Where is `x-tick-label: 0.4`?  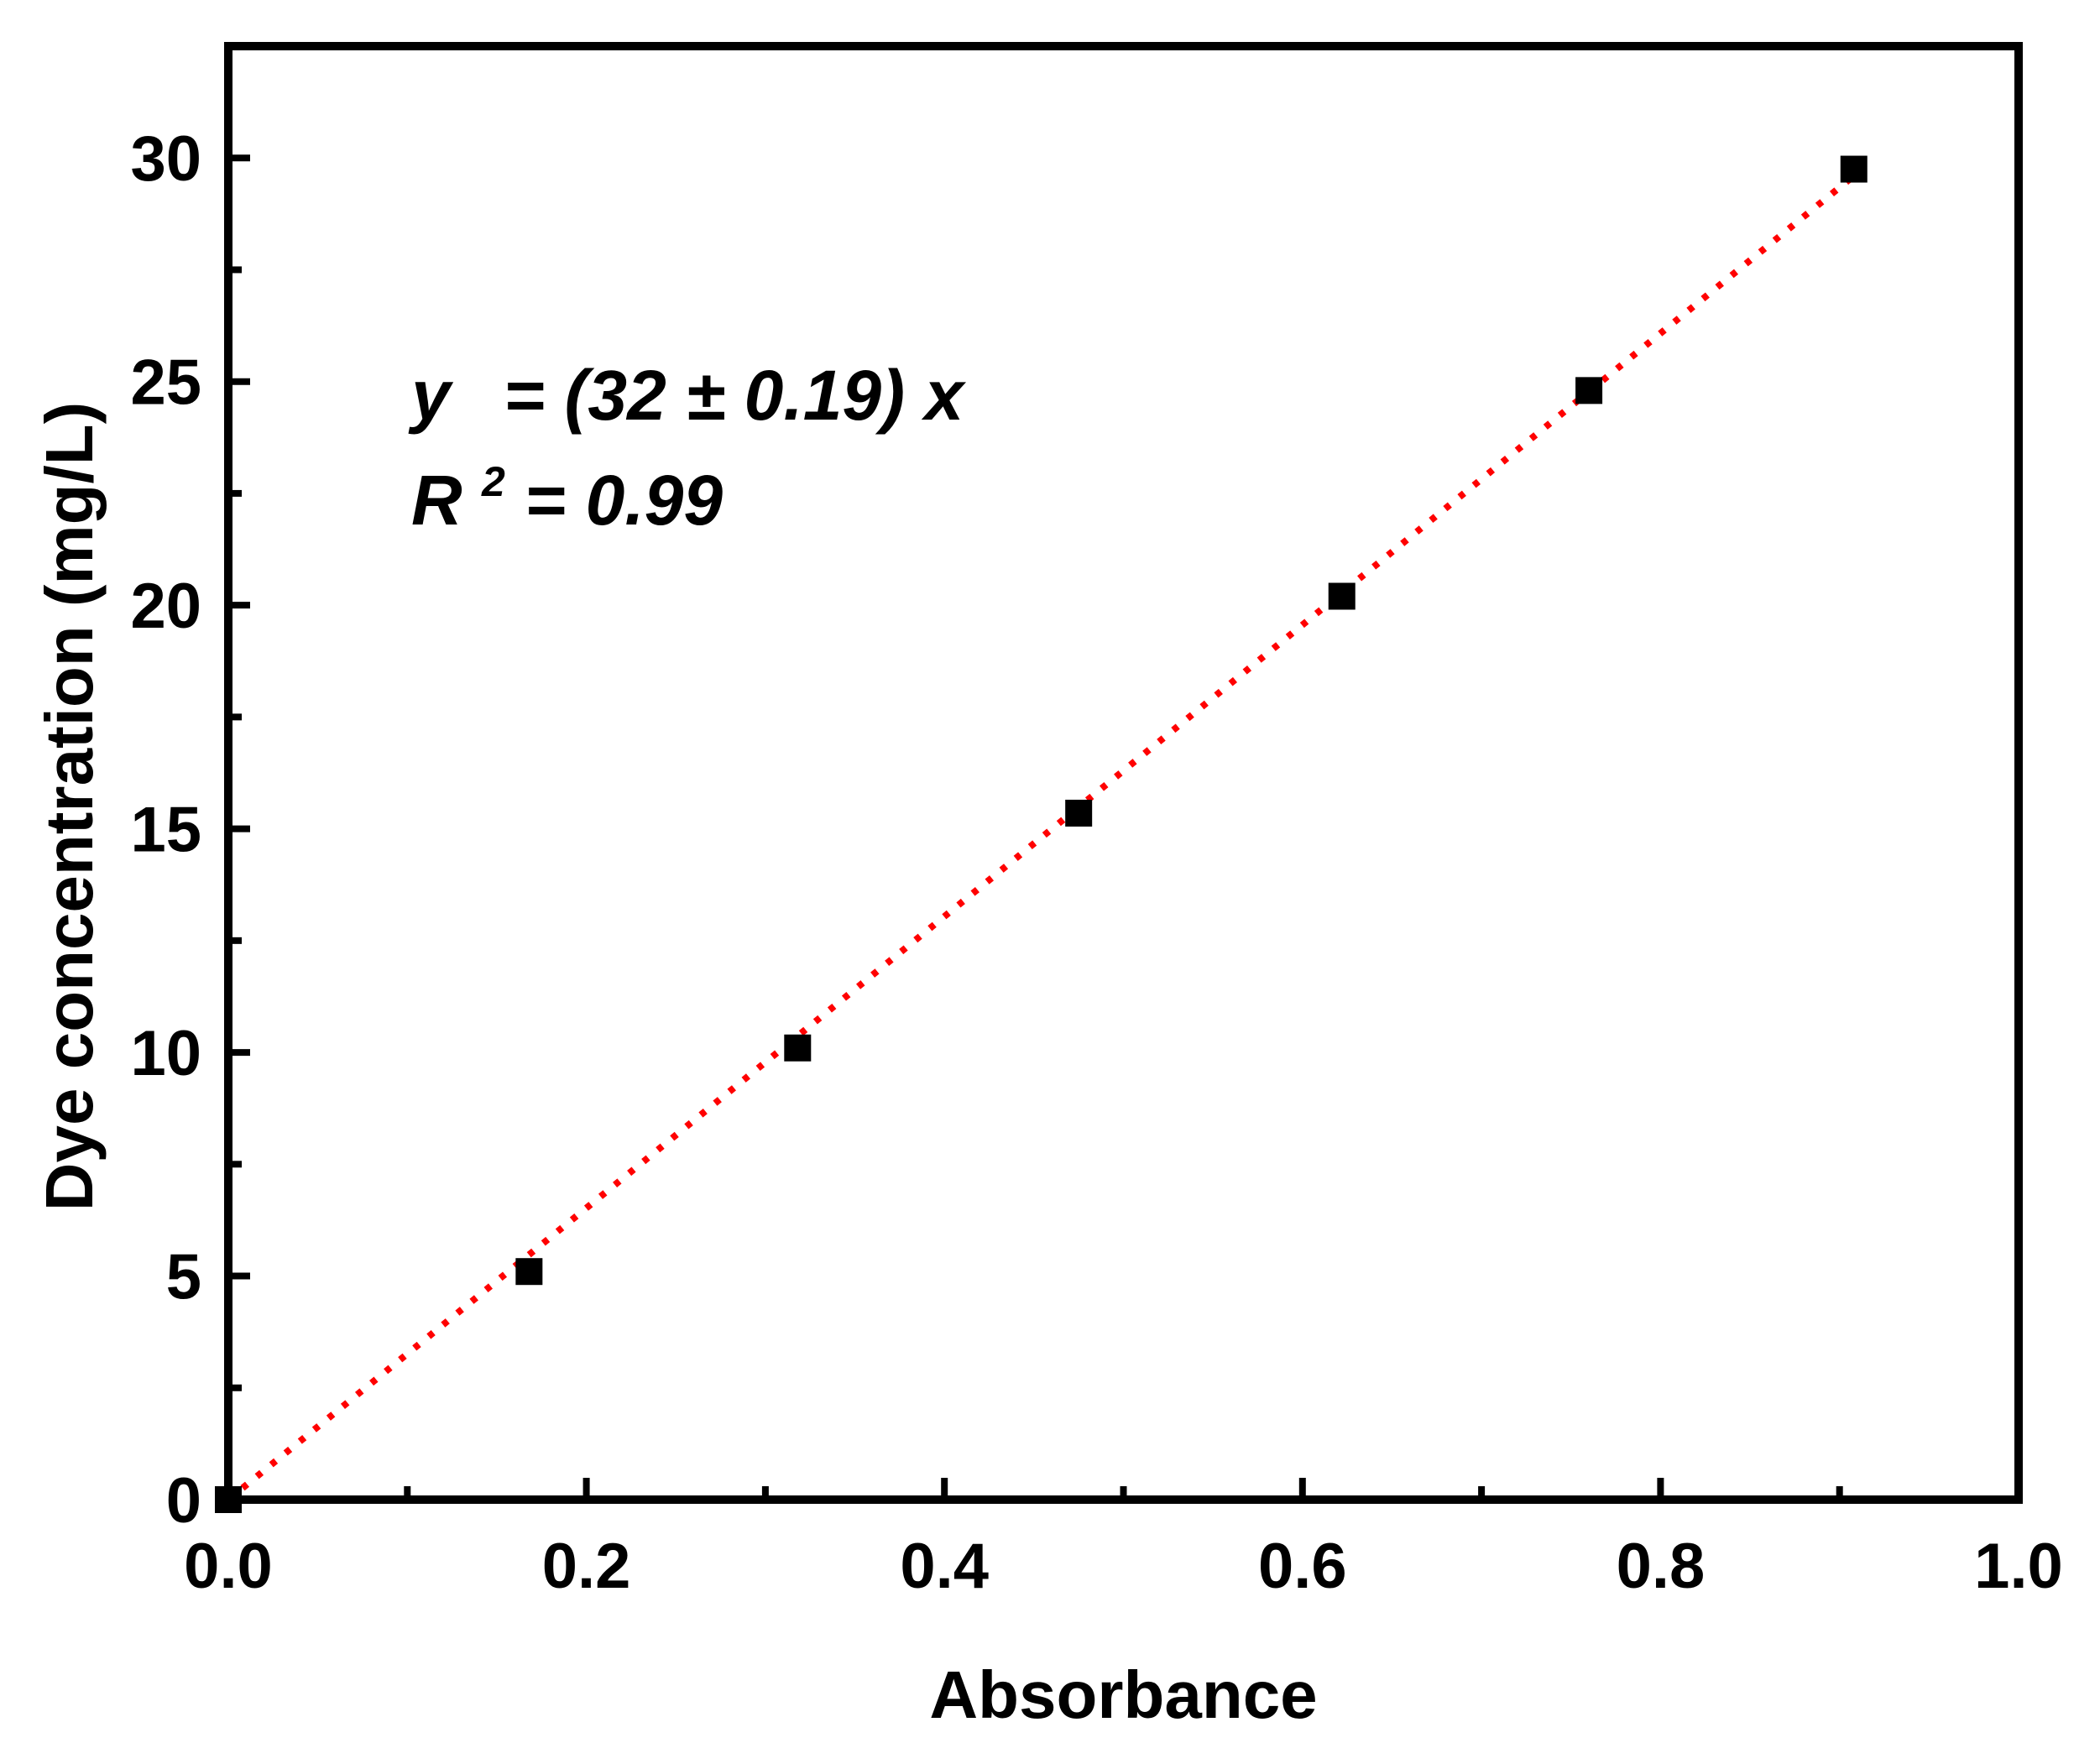 x-tick-label: 0.4 is located at coordinates (944, 1566).